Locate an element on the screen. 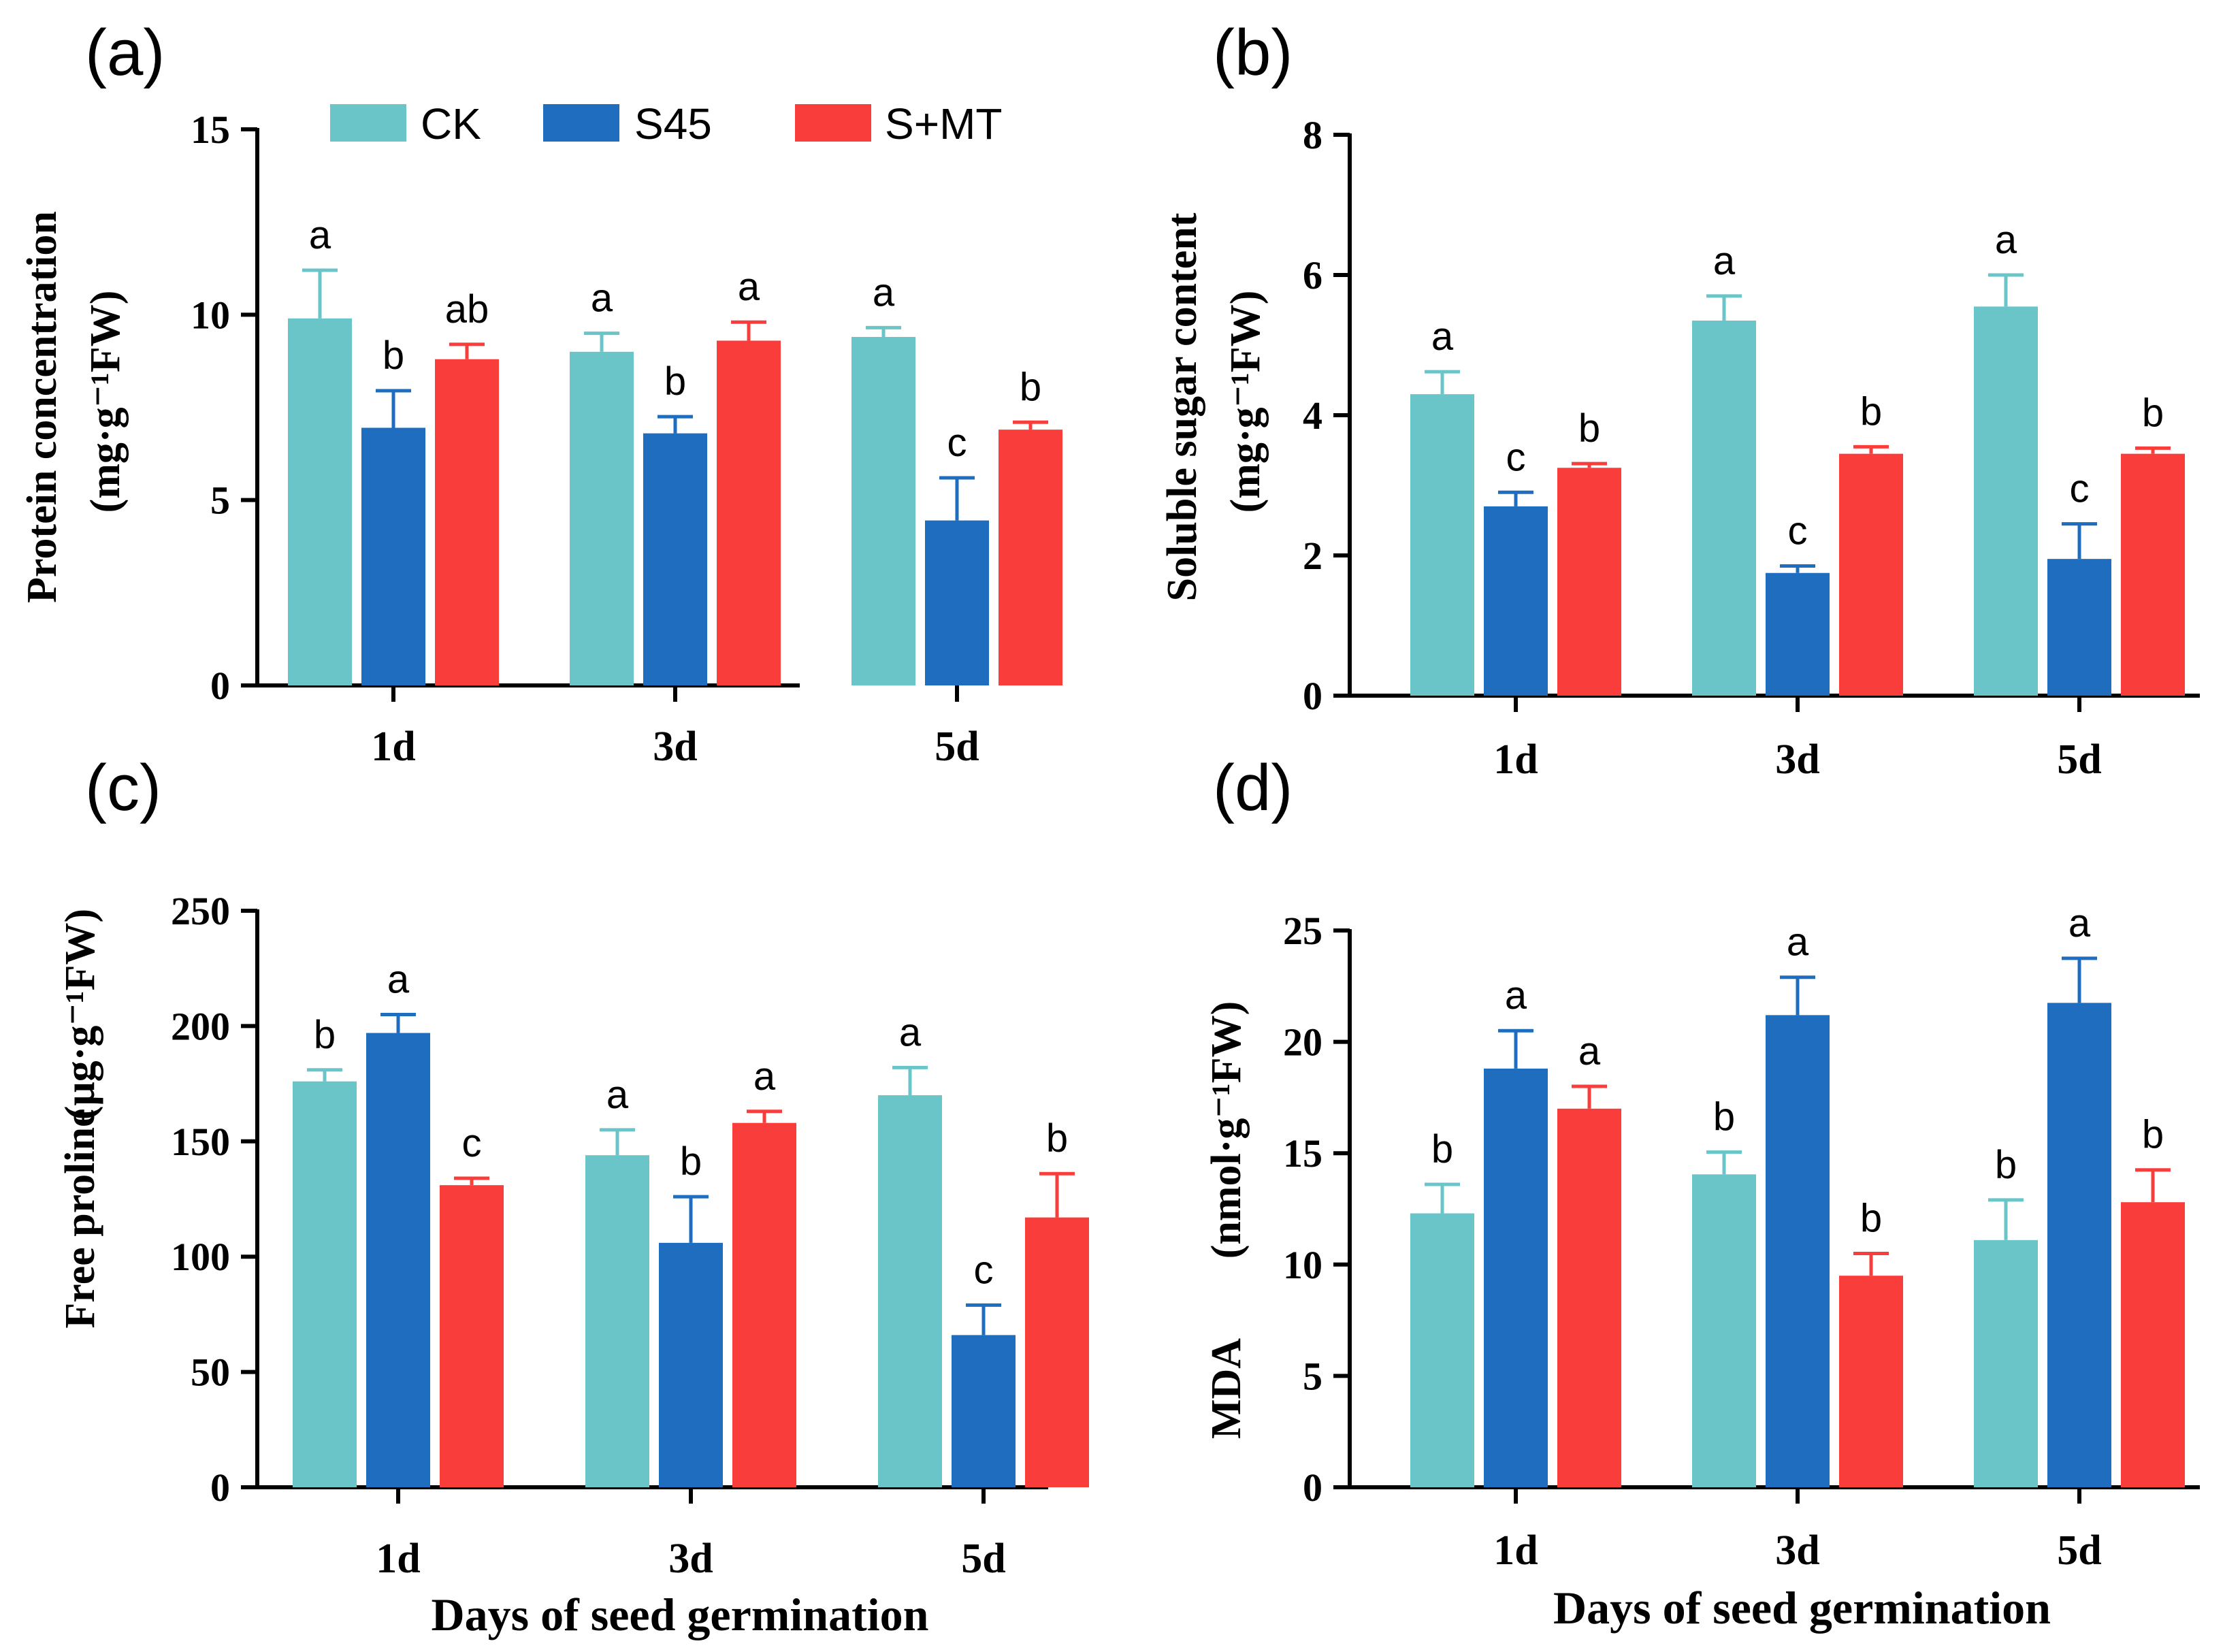 The image size is (2240, 1652). y-tick-label: 8 is located at coordinates (1312, 135).